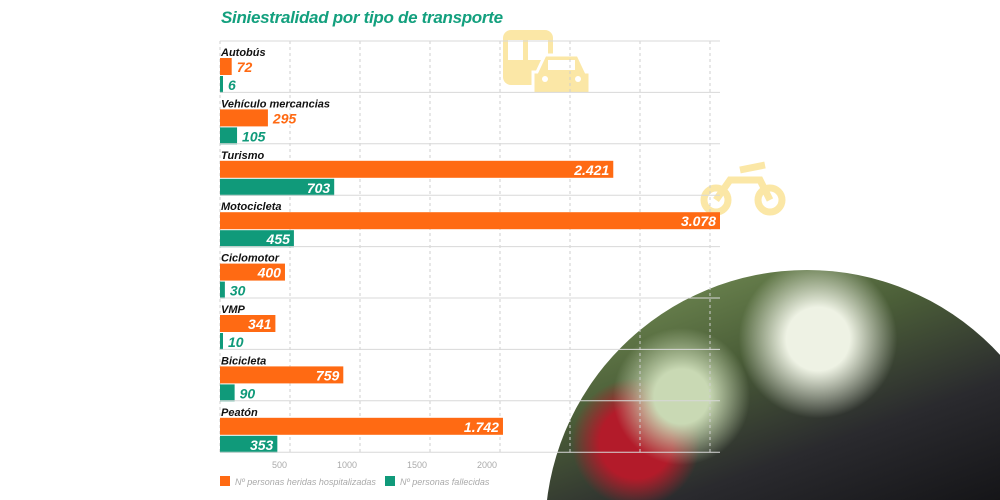 The height and width of the screenshot is (500, 1000). Describe the element at coordinates (236, 342) in the screenshot. I see `data-label: 10` at that location.